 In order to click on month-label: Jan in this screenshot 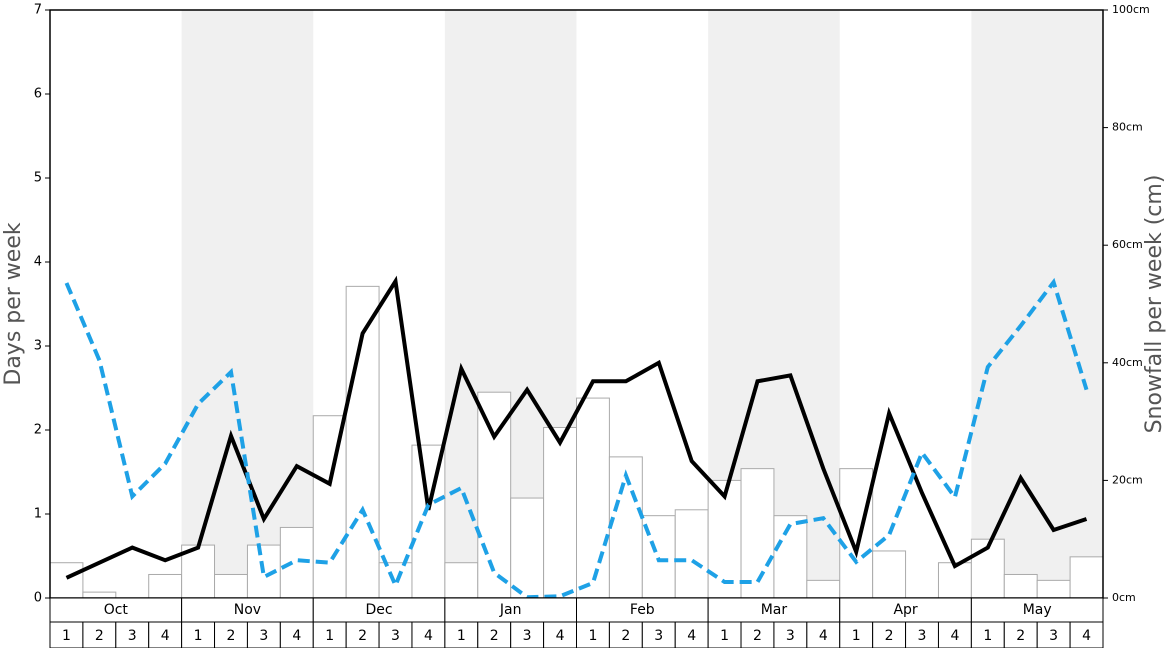, I will do `click(510, 610)`.